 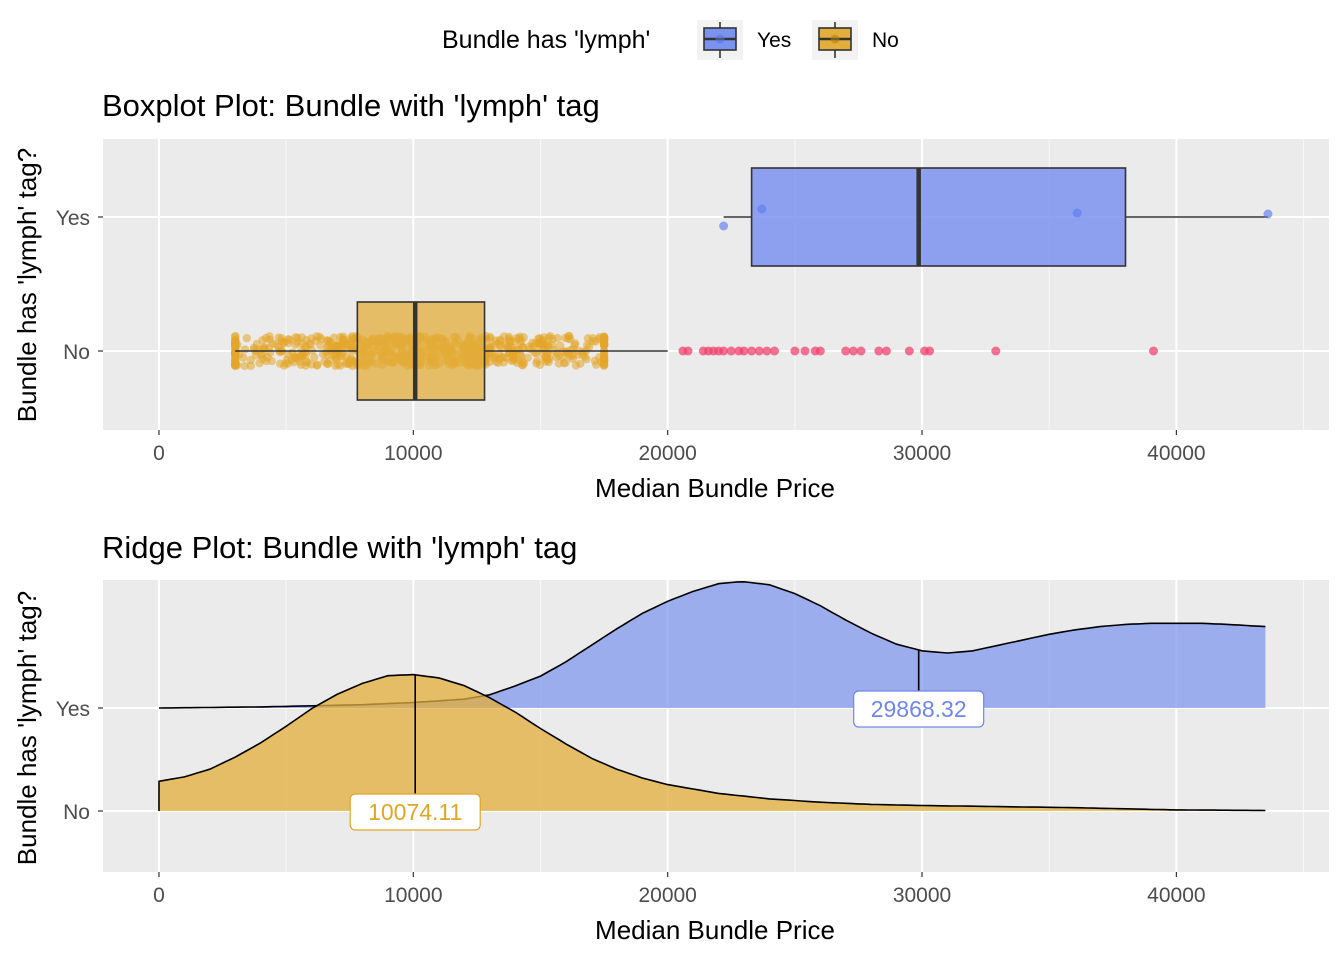 I want to click on boxplot-title: Boxplot Plot: Bundle with 'lymph' tag, so click(x=351, y=105).